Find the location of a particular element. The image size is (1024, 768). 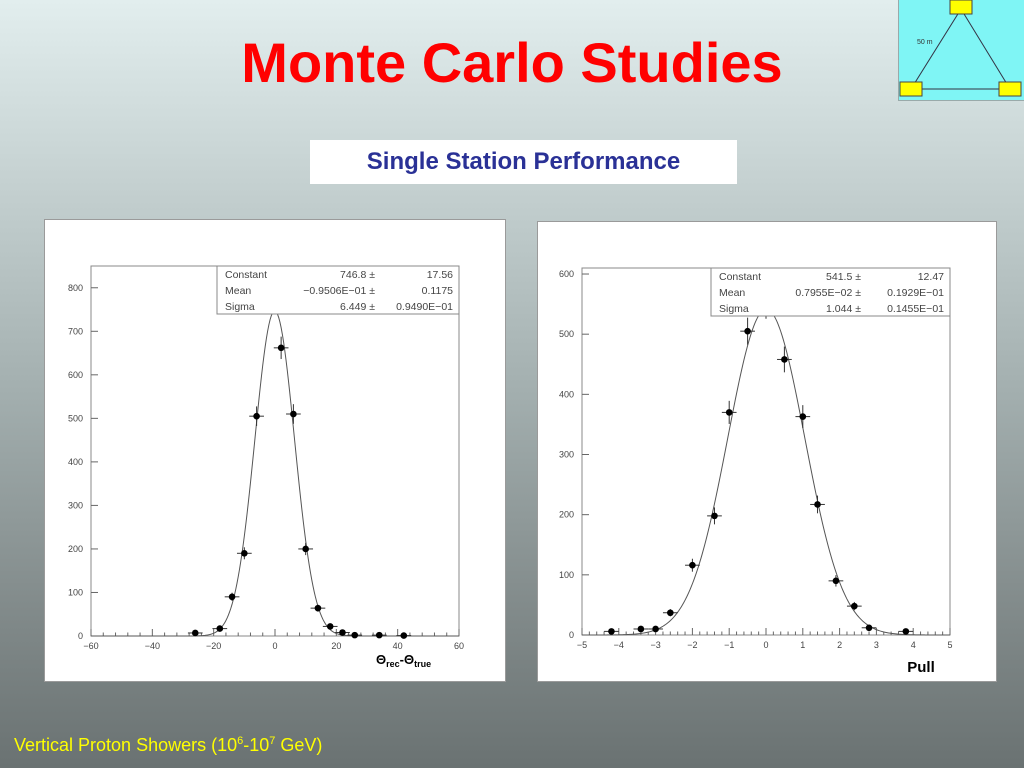

x-axis-label-part: true is located at coordinates (422, 664).